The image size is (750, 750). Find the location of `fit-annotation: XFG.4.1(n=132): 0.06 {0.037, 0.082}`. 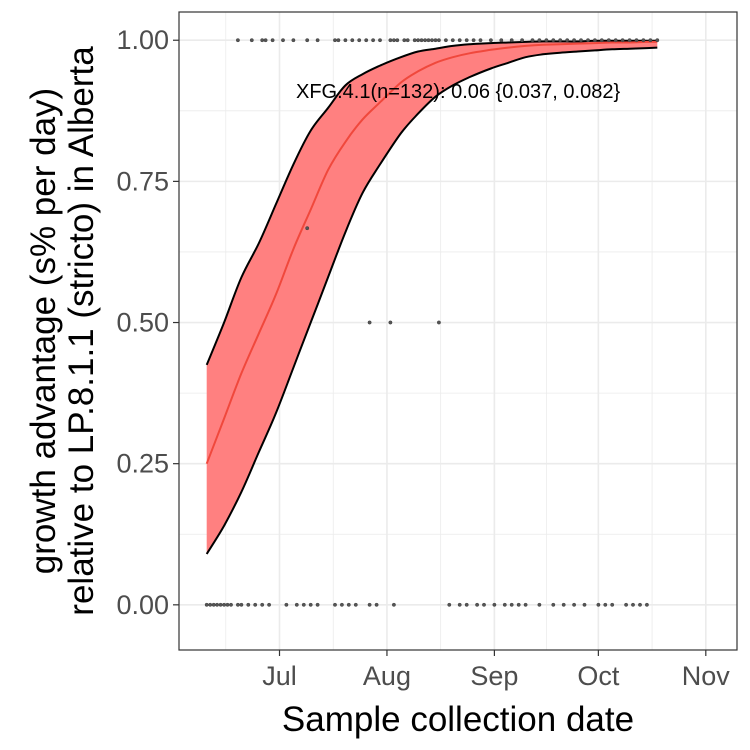

fit-annotation: XFG.4.1(n=132): 0.06 {0.037, 0.082} is located at coordinates (458, 92).